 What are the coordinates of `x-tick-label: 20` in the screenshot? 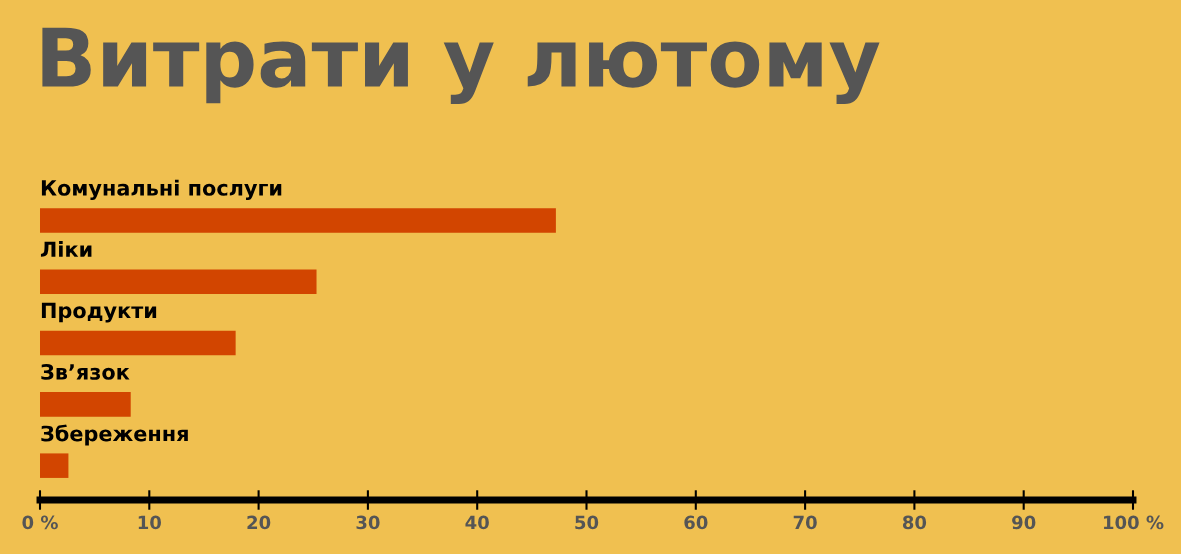 It's located at (259, 522).